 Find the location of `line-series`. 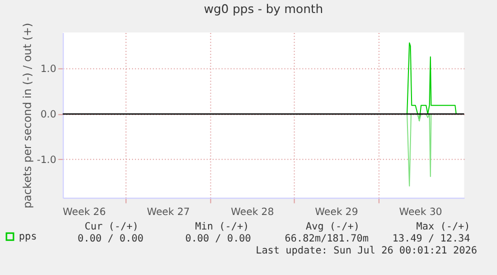

line-series is located at coordinates (431, 82).